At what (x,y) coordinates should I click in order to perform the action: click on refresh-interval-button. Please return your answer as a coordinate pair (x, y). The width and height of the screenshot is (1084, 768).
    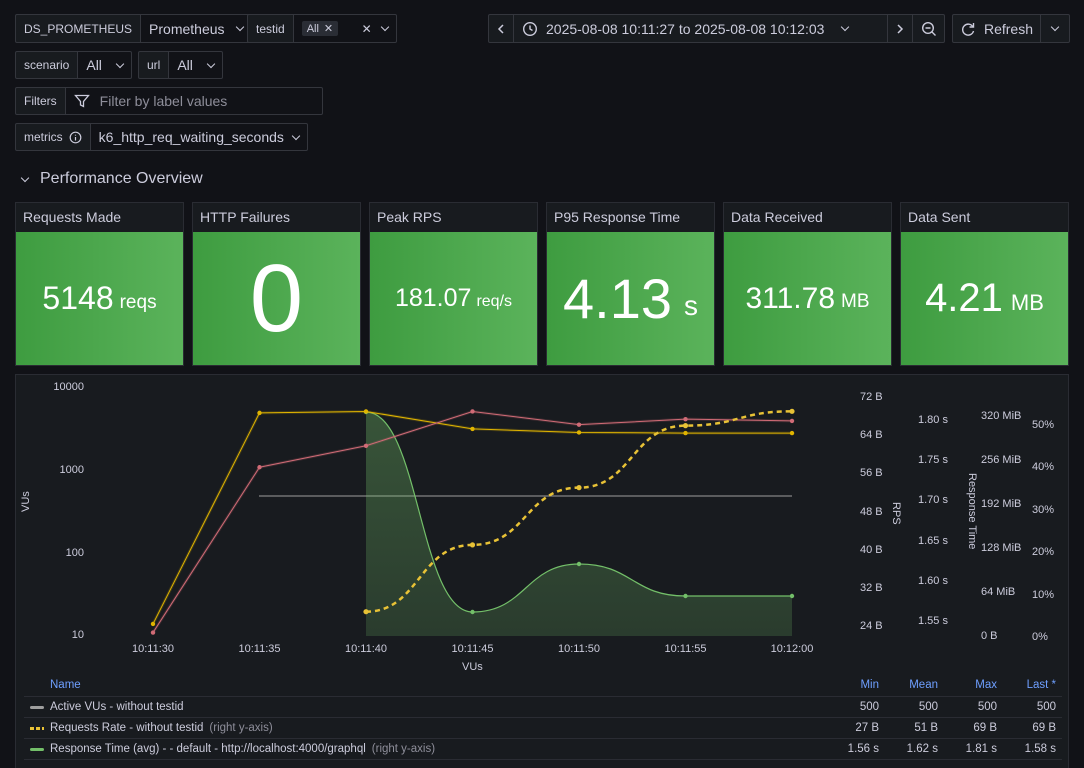
    Looking at the image, I should click on (1055, 28).